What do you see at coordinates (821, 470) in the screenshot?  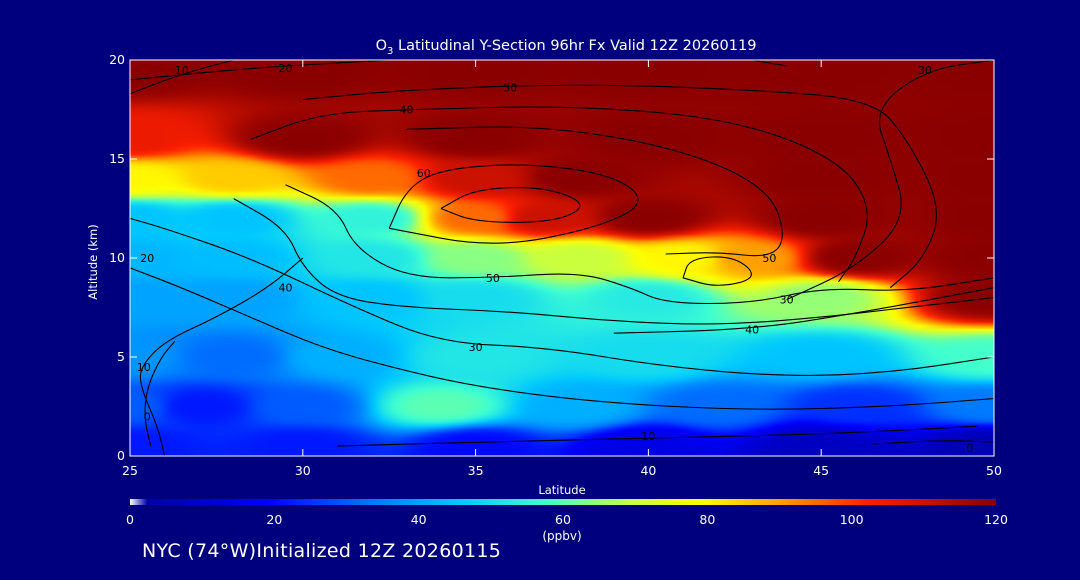 I see `x-tick-label: 45` at bounding box center [821, 470].